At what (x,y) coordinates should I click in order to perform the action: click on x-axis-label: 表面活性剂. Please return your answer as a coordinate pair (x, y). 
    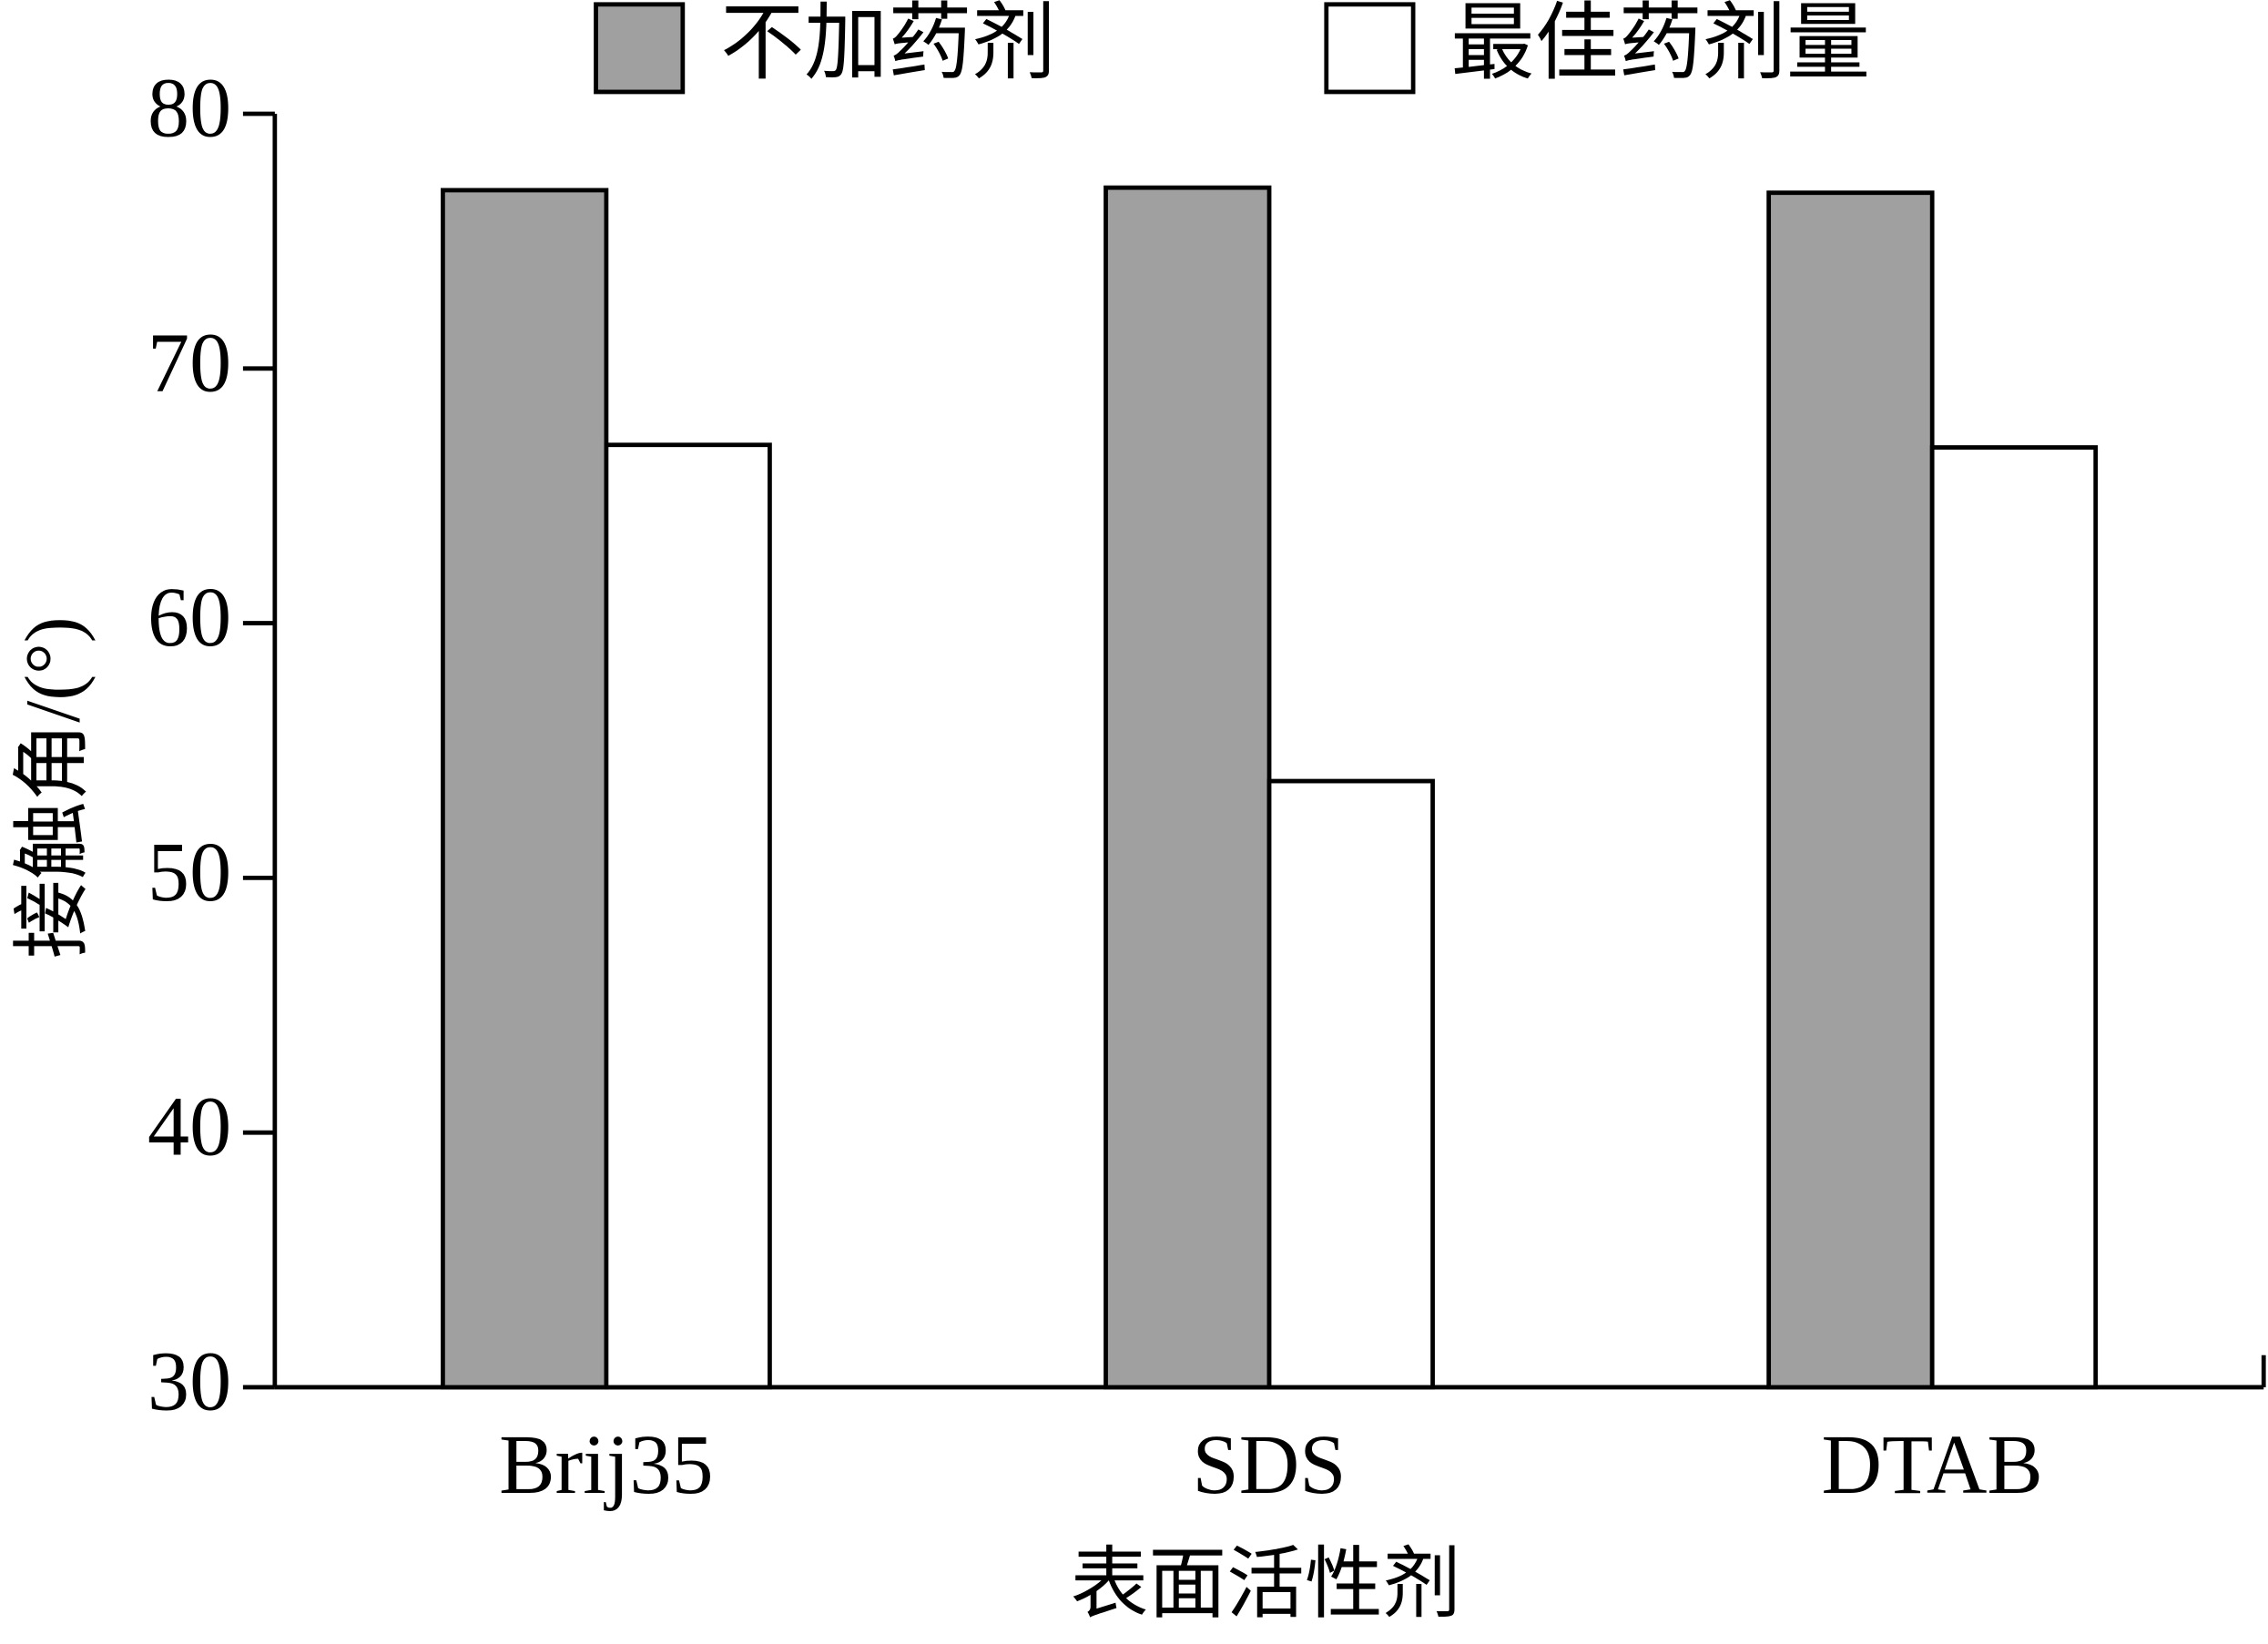
    Looking at the image, I should click on (1266, 1584).